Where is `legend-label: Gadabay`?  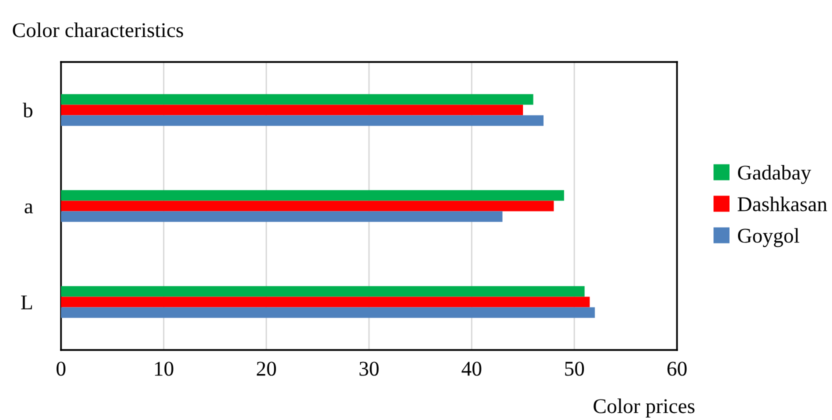
legend-label: Gadabay is located at coordinates (775, 174).